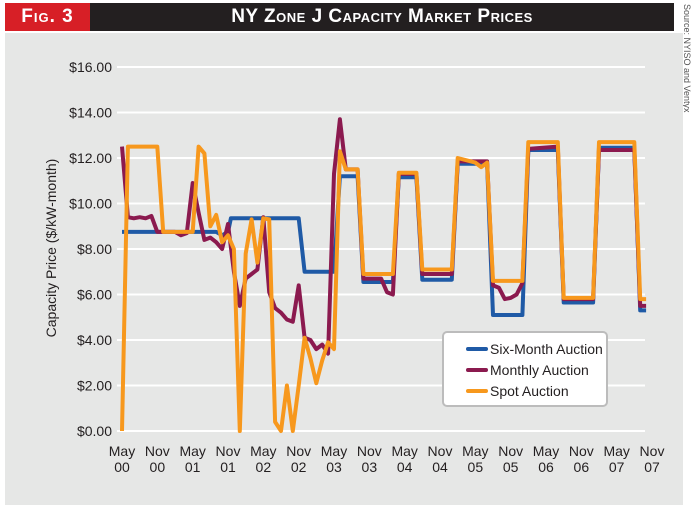 This screenshot has height=510, width=700. What do you see at coordinates (382, 16) in the screenshot?
I see `chart-title: NY Zone J Capacity Market Prices` at bounding box center [382, 16].